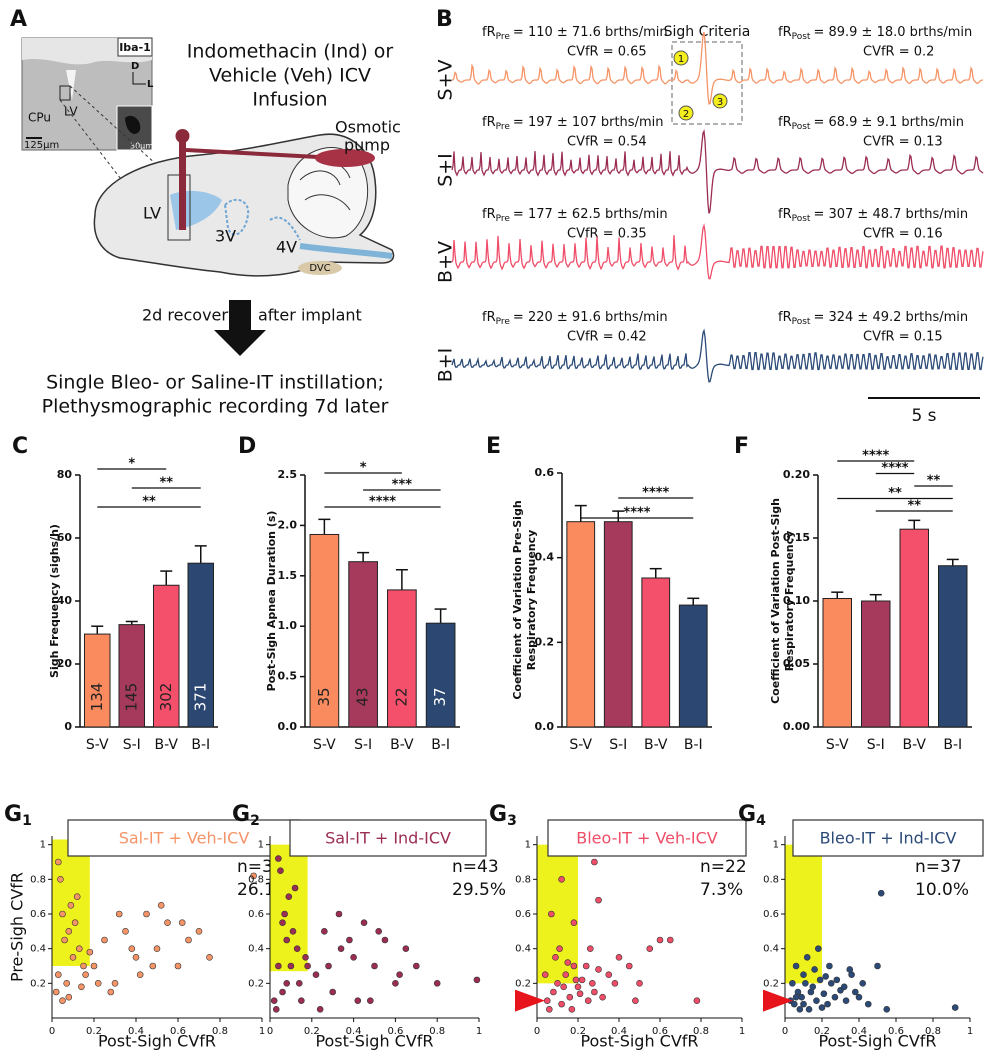 The image size is (985, 1050). Describe the element at coordinates (288, 625) in the screenshot. I see `y-tick-label: 1.0` at that location.